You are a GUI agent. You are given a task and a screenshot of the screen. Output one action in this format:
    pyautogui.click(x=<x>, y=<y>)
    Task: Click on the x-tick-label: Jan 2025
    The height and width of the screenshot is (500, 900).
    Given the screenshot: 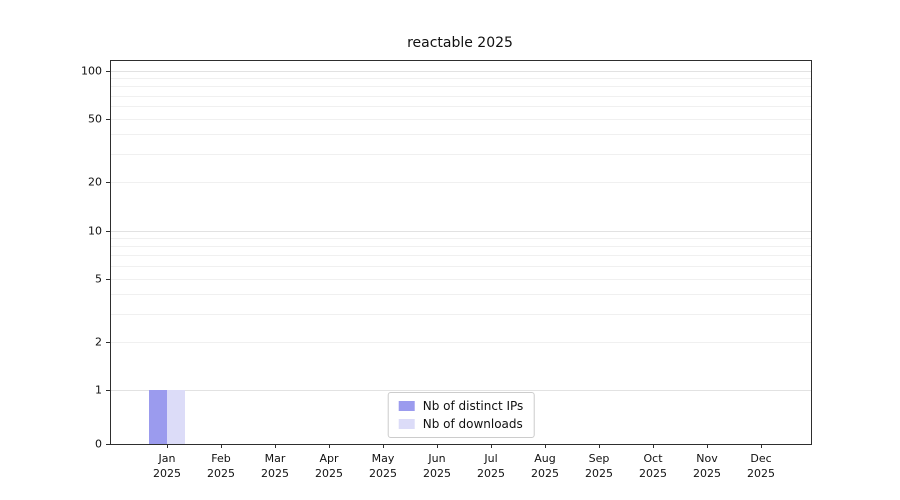 What is the action you would take?
    pyautogui.click(x=167, y=466)
    